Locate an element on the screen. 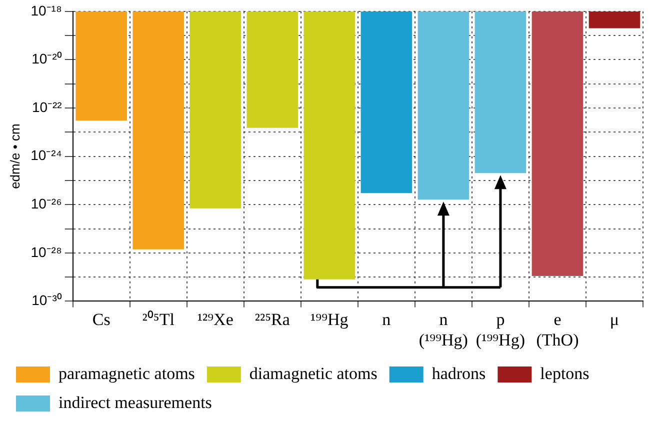  x-tick-label: Cs is located at coordinates (101, 319).